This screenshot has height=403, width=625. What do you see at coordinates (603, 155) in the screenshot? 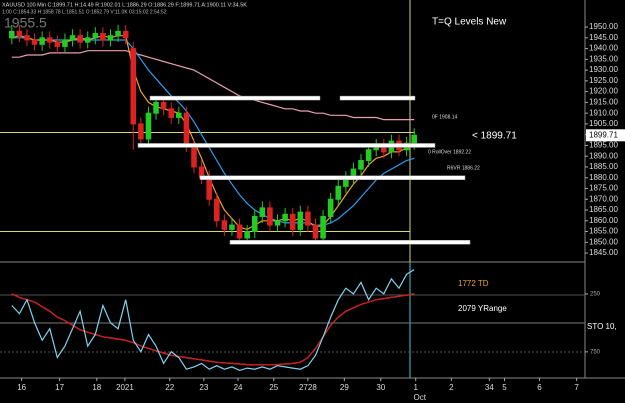
I see `y-tick-label: 1890.00` at bounding box center [603, 155].